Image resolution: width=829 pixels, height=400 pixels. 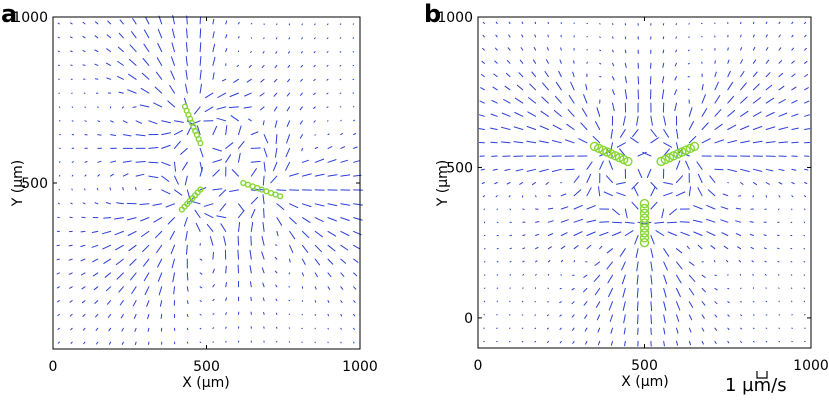 What do you see at coordinates (206, 367) in the screenshot?
I see `x-tick-label: 500` at bounding box center [206, 367].